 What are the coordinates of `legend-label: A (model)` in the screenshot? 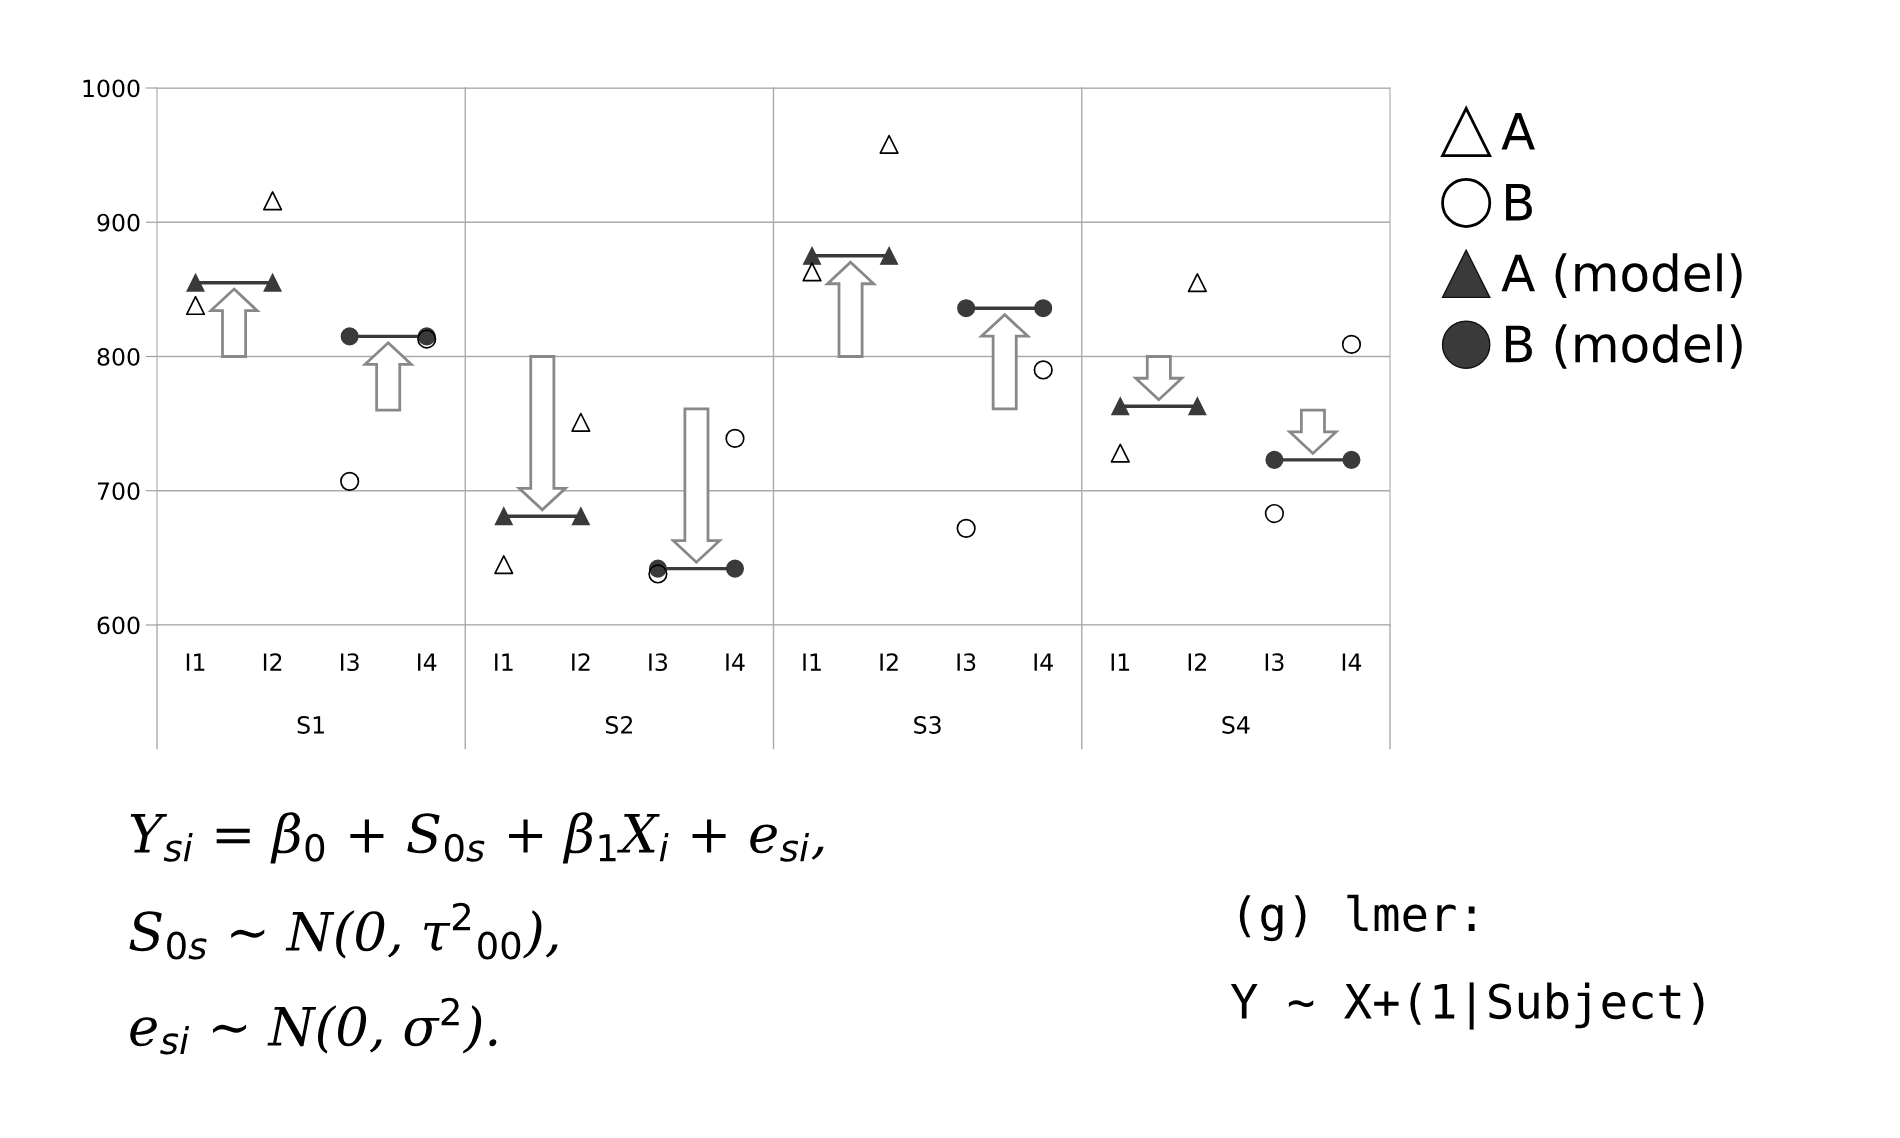 It's located at (1621, 275).